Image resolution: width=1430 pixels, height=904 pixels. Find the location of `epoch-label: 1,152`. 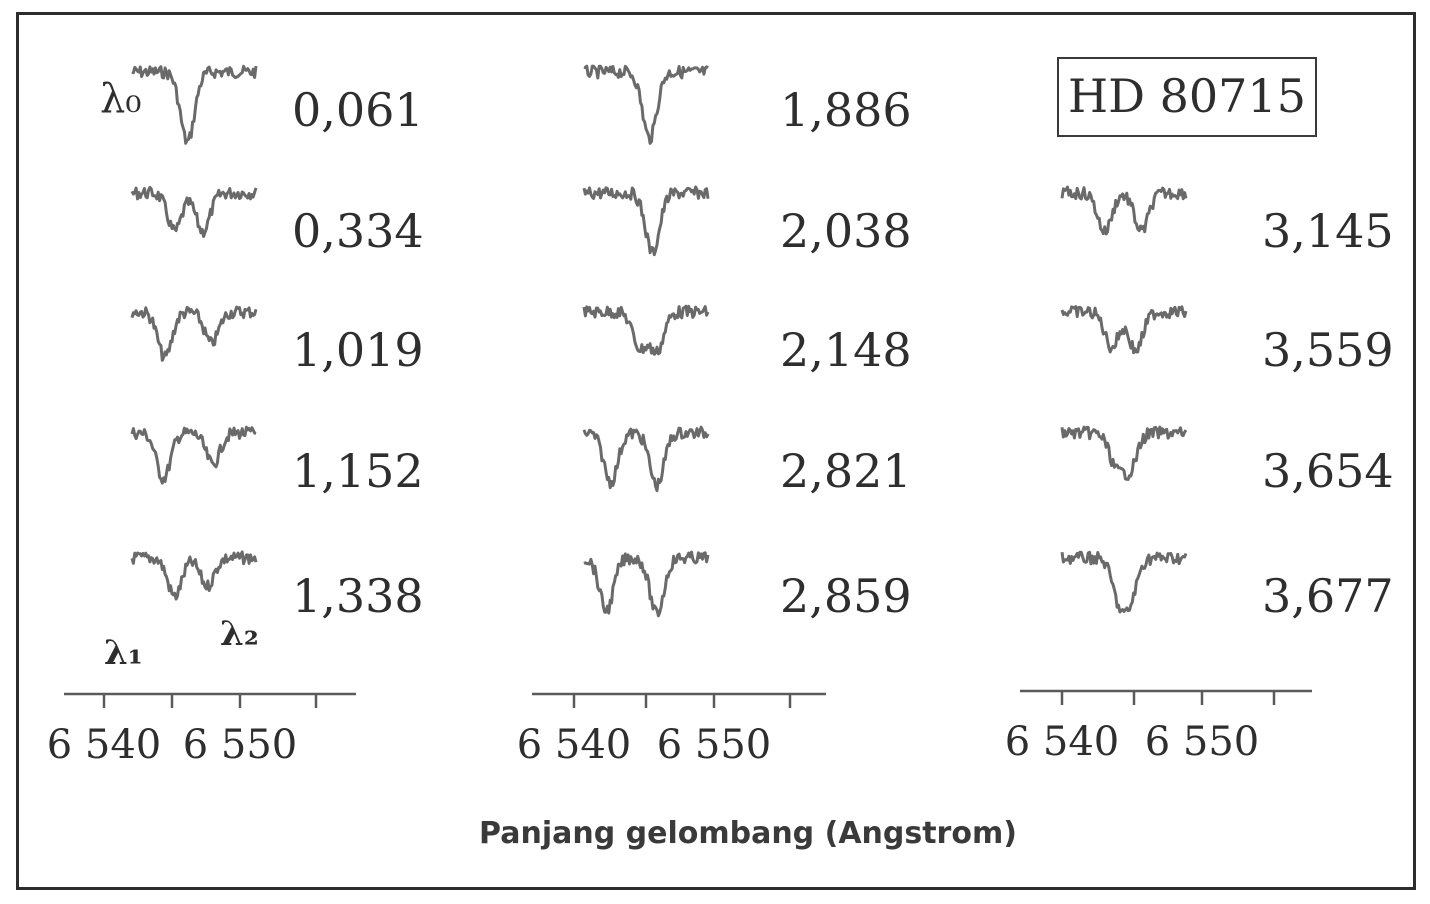

epoch-label: 1,152 is located at coordinates (358, 471).